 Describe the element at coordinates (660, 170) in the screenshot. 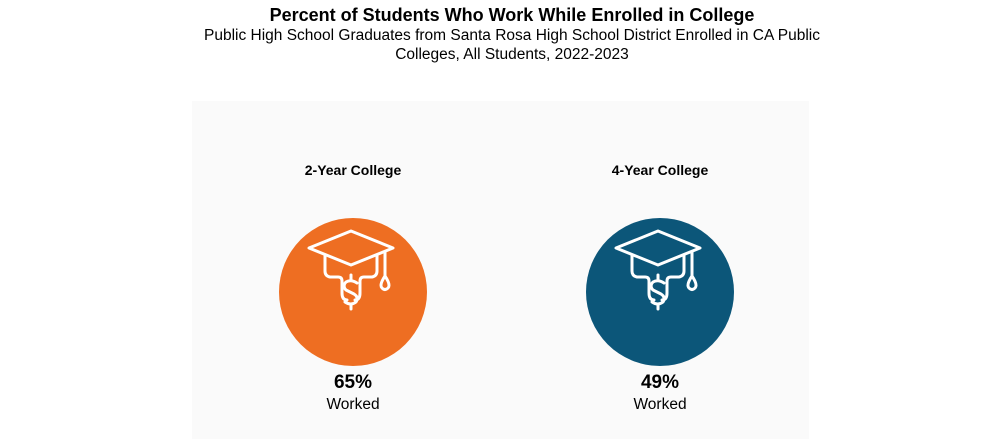

I see `college-type-label: 4-Year College` at that location.